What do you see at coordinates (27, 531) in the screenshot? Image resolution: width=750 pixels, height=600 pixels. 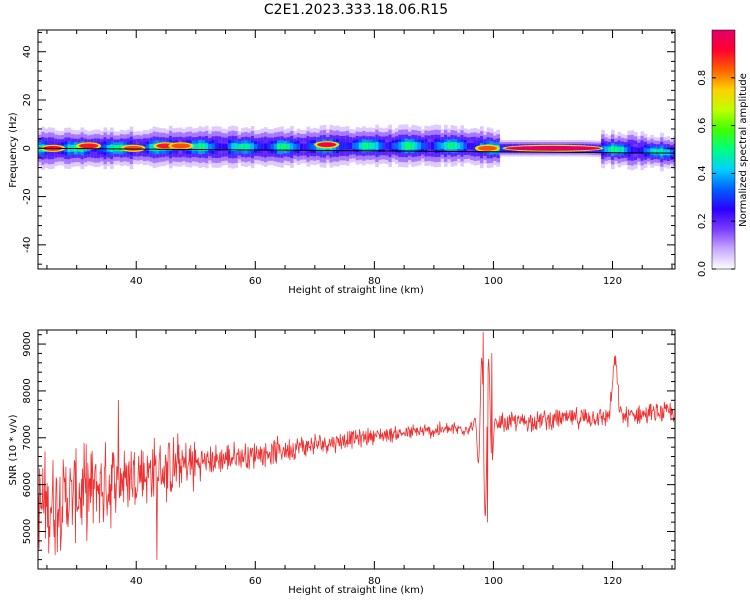 I see `y-tick-label: 5000` at bounding box center [27, 531].